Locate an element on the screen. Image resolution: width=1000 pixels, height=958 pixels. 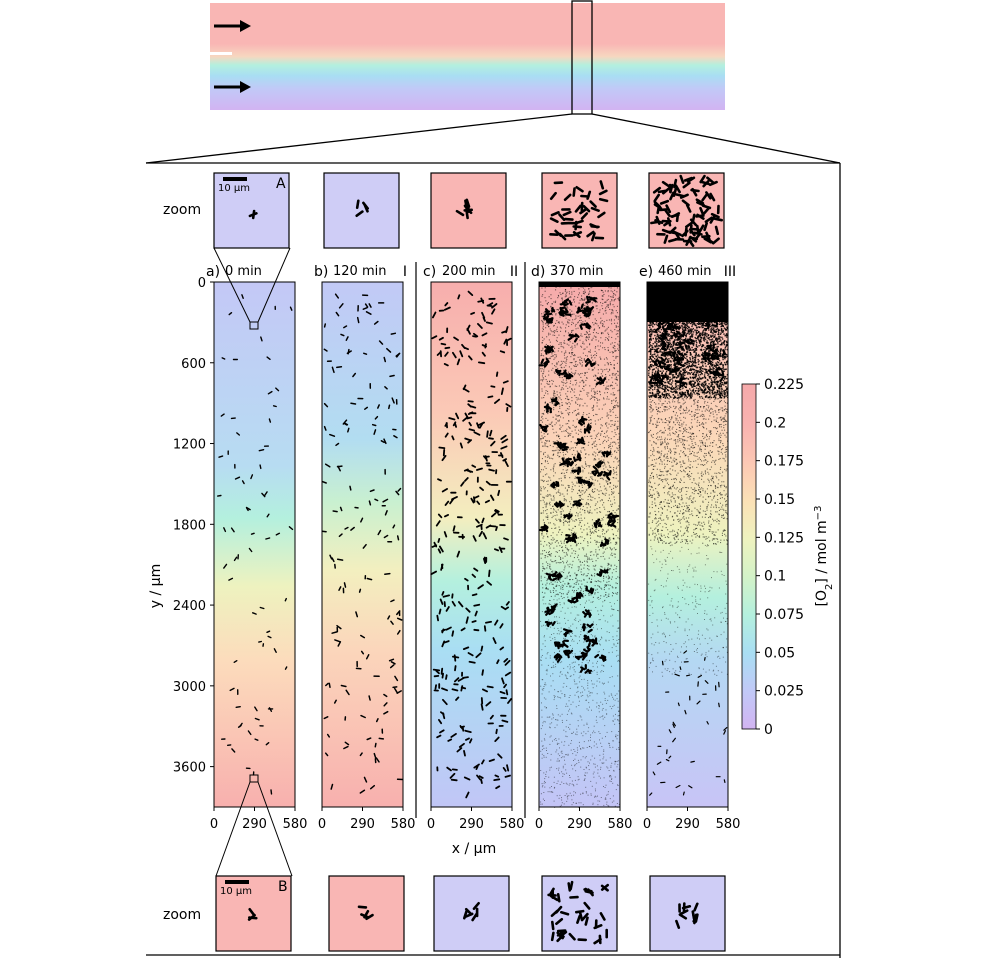
panel-e-field is located at coordinates (687, 544).